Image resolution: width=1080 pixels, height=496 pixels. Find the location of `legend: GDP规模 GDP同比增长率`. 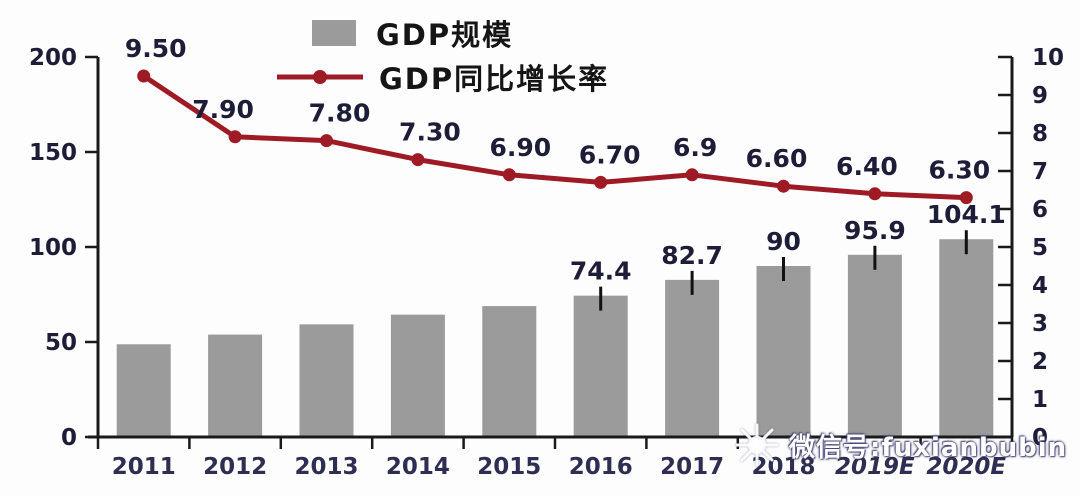

legend: GDP规模 GDP同比增长率 is located at coordinates (443, 55).